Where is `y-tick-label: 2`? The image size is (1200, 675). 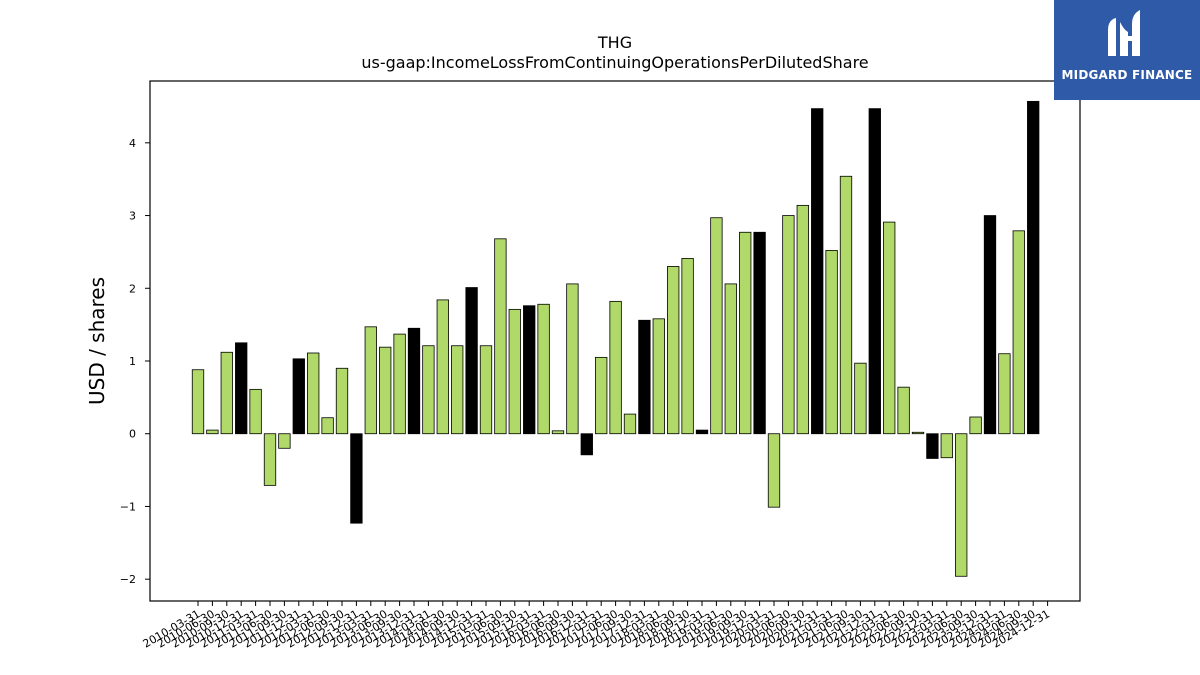 y-tick-label: 2 is located at coordinates (132, 288).